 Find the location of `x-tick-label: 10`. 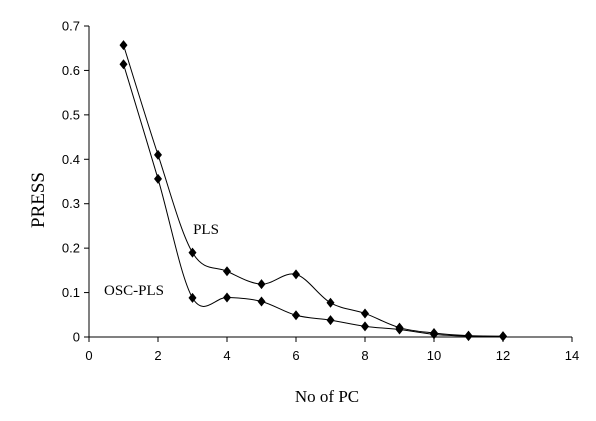

x-tick-label: 10 is located at coordinates (434, 355).